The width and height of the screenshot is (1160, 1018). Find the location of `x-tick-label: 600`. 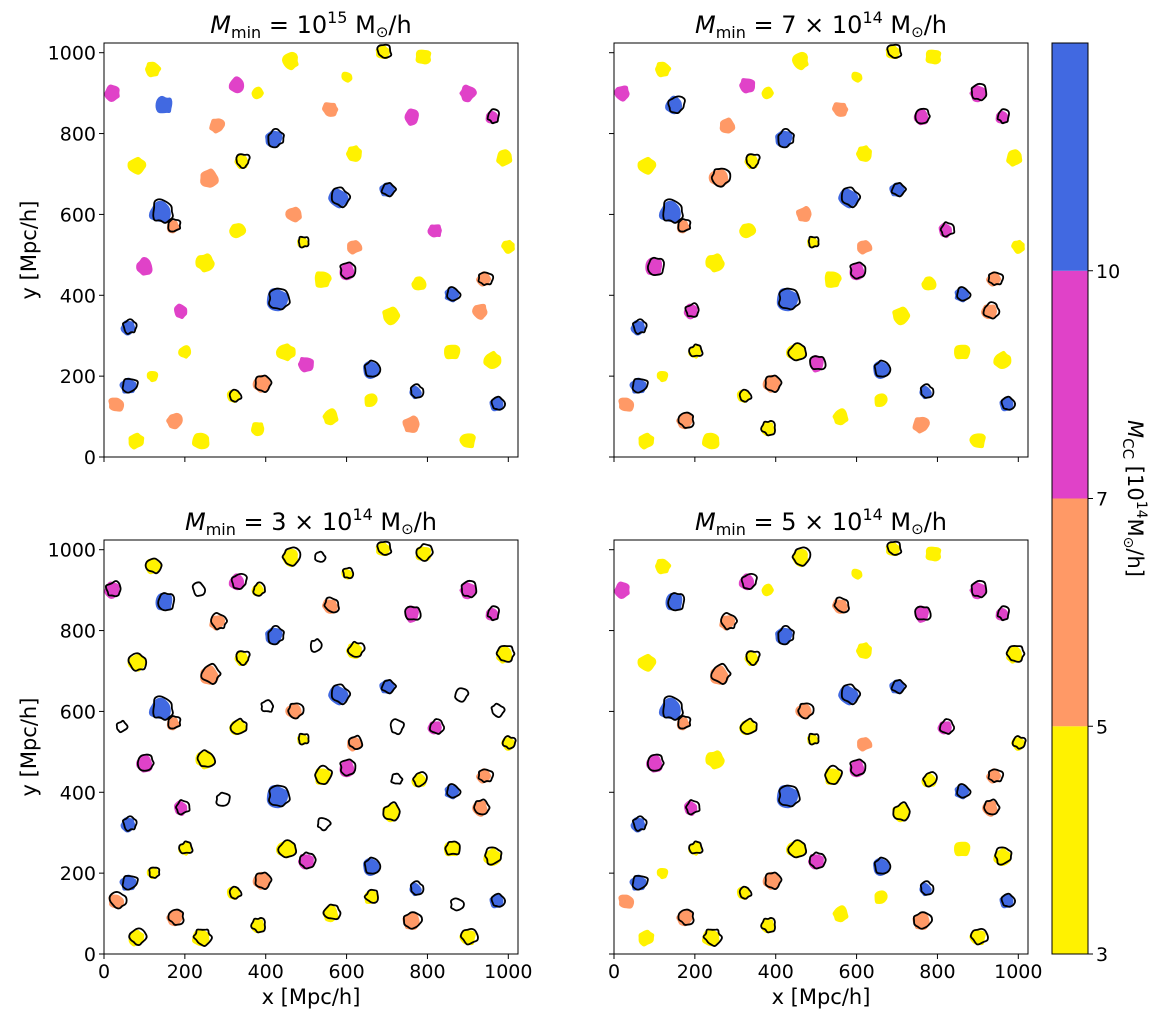

x-tick-label: 600 is located at coordinates (346, 972).